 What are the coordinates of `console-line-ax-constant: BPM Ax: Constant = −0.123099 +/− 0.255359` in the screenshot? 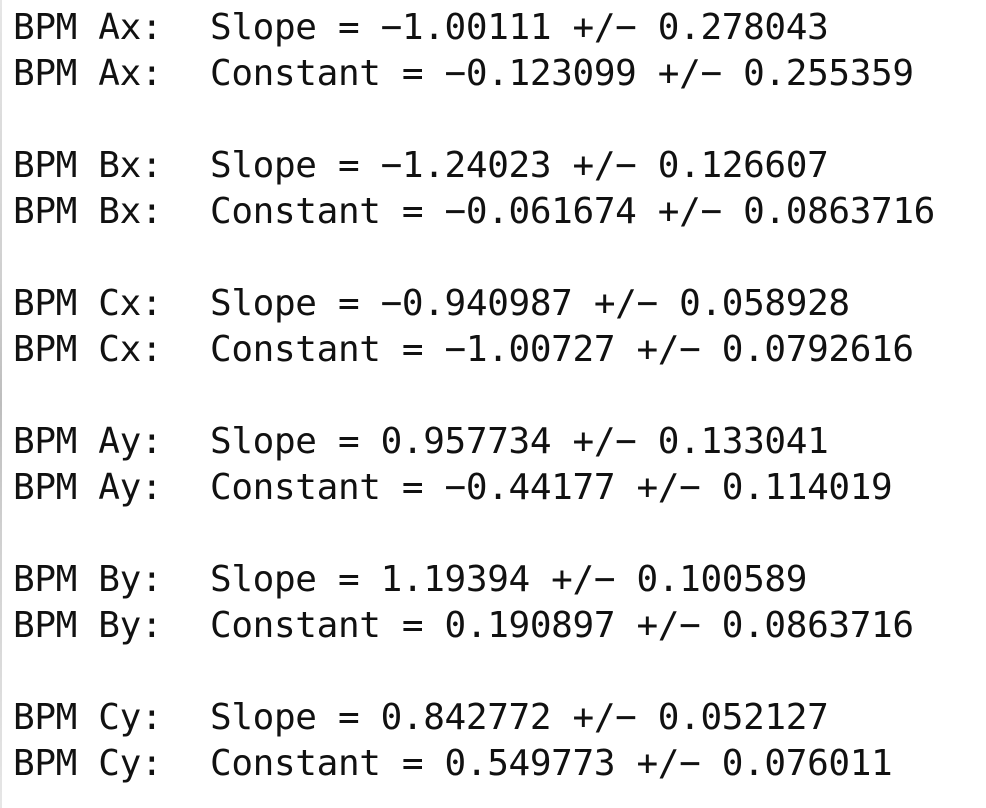 It's located at (495, 74).